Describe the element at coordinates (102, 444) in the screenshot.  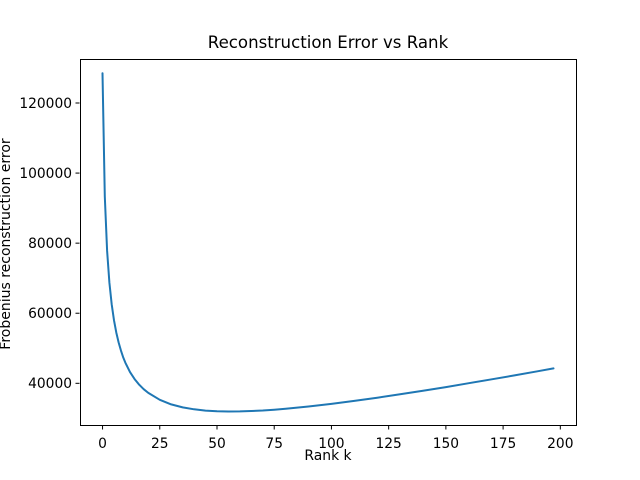
I see `x-tick-label: 0` at that location.